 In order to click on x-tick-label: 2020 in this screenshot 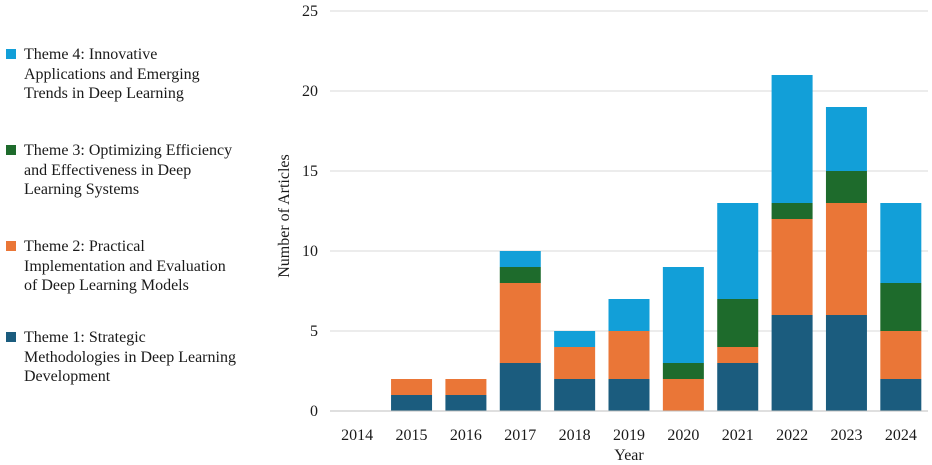, I will do `click(683, 435)`.